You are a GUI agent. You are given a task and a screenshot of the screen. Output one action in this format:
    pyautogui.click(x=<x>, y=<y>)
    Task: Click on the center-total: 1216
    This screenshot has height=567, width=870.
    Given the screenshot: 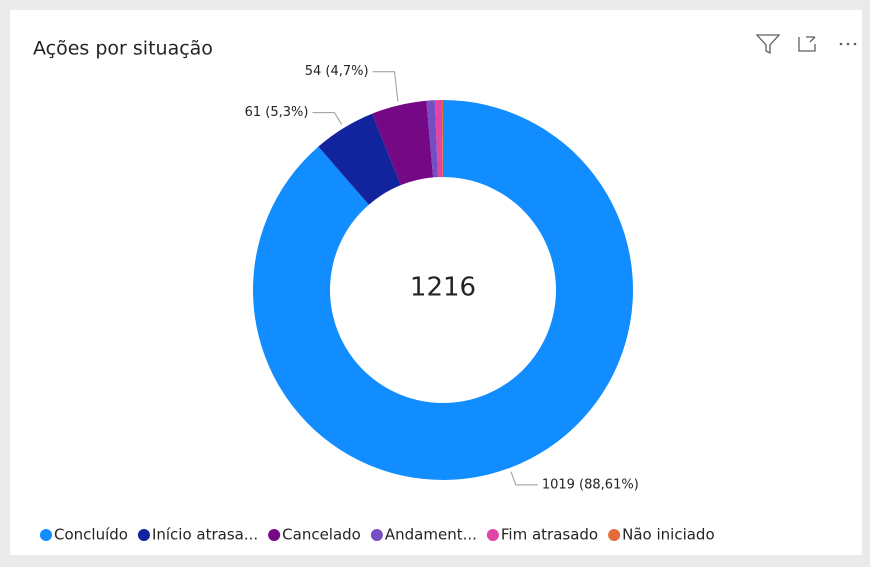 What is the action you would take?
    pyautogui.click(x=443, y=288)
    